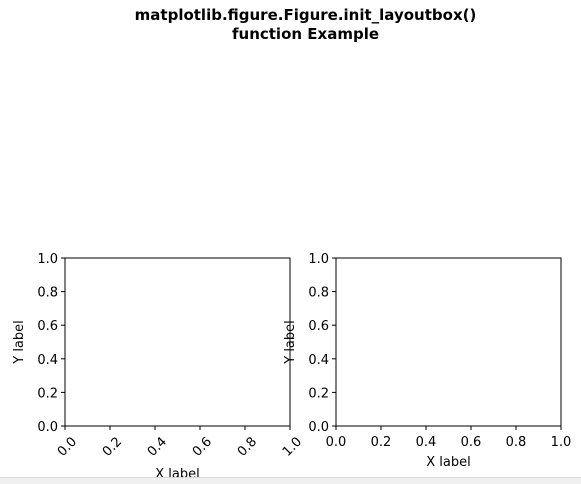  What do you see at coordinates (202, 446) in the screenshot?
I see `axes-1-xtick-label-3: 0.6` at bounding box center [202, 446].